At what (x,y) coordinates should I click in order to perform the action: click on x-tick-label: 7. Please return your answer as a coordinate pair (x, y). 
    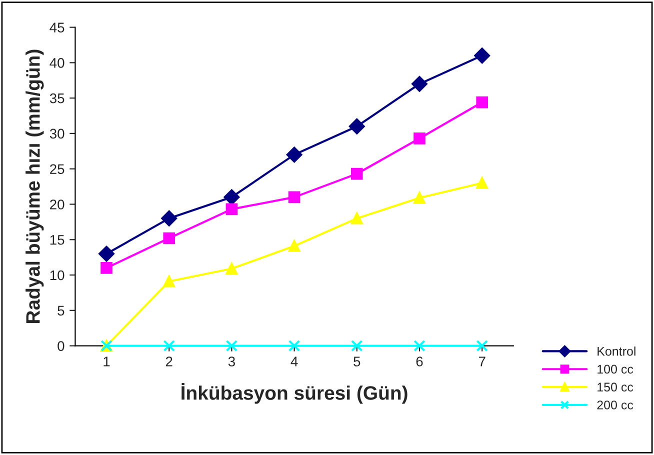
    Looking at the image, I should click on (482, 361).